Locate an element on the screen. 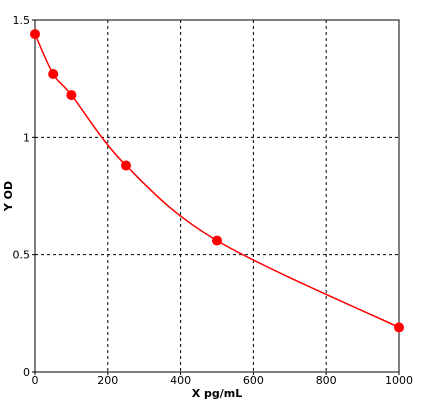 The width and height of the screenshot is (429, 405). y-axis-title: Y OD is located at coordinates (8, 196).